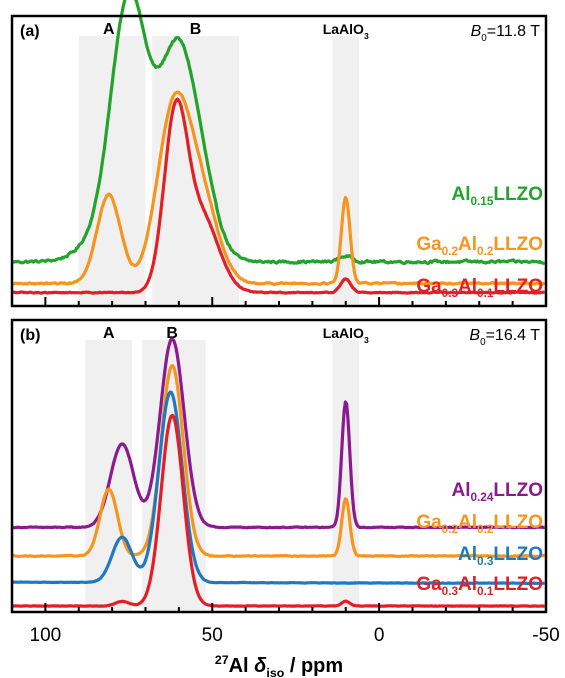 The height and width of the screenshot is (678, 565). What do you see at coordinates (30, 335) in the screenshot?
I see `panel-label: (b)` at bounding box center [30, 335].